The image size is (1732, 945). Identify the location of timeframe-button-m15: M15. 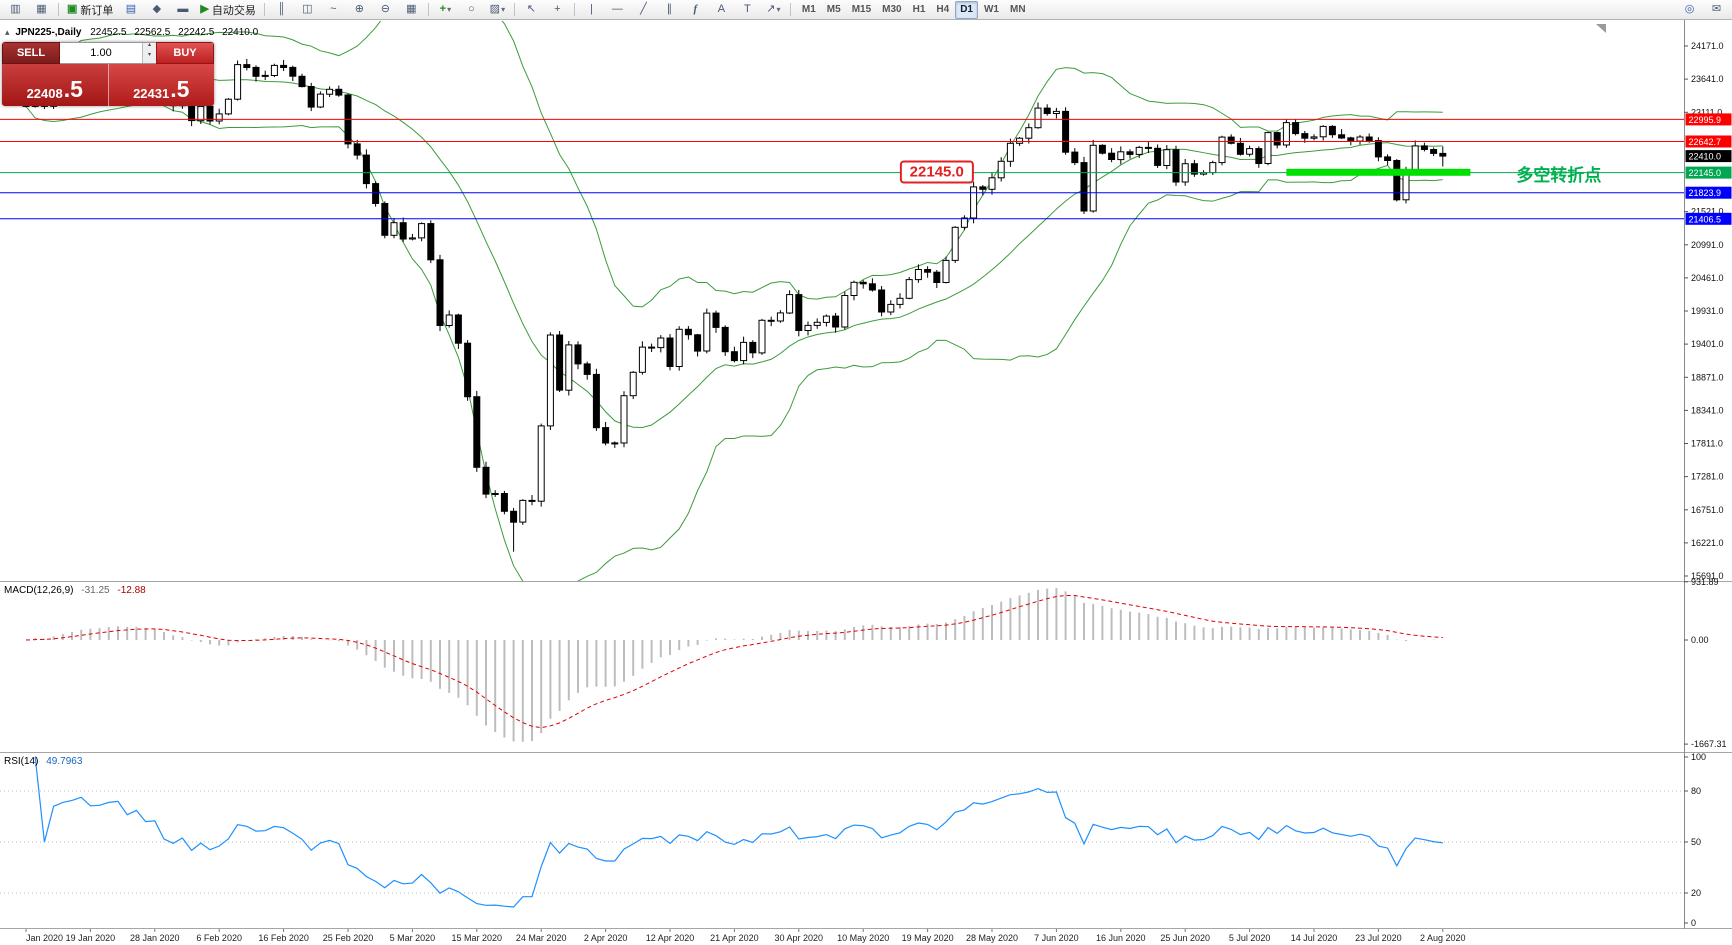
(861, 9).